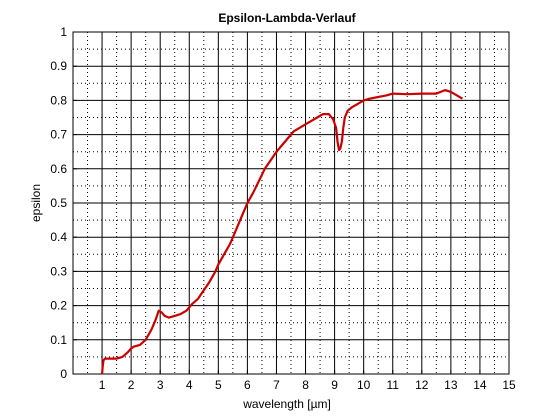 The width and height of the screenshot is (560, 420). Describe the element at coordinates (58, 100) in the screenshot. I see `y-tick-label: 0.8` at that location.